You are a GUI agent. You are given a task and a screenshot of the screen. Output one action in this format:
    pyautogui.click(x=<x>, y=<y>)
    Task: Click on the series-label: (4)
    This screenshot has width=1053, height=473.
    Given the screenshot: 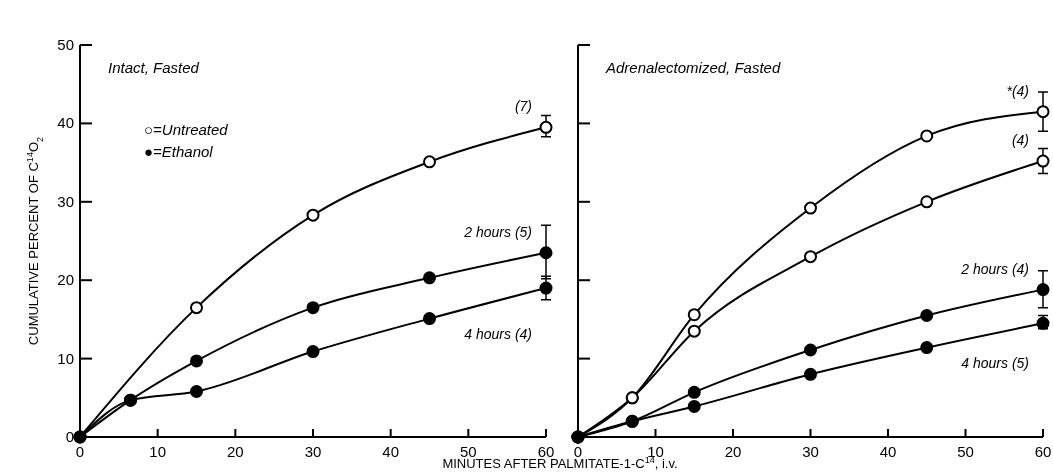 What is the action you would take?
    pyautogui.click(x=1020, y=140)
    